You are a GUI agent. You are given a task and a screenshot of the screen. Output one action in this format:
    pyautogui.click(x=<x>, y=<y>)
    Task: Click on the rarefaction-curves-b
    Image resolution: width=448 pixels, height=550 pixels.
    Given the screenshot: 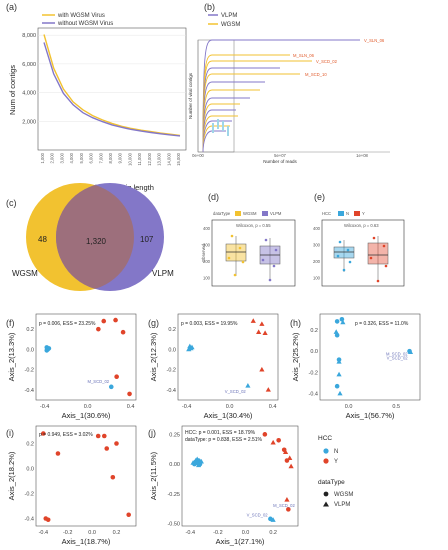 What is the action you would take?
    pyautogui.click(x=281, y=96)
    